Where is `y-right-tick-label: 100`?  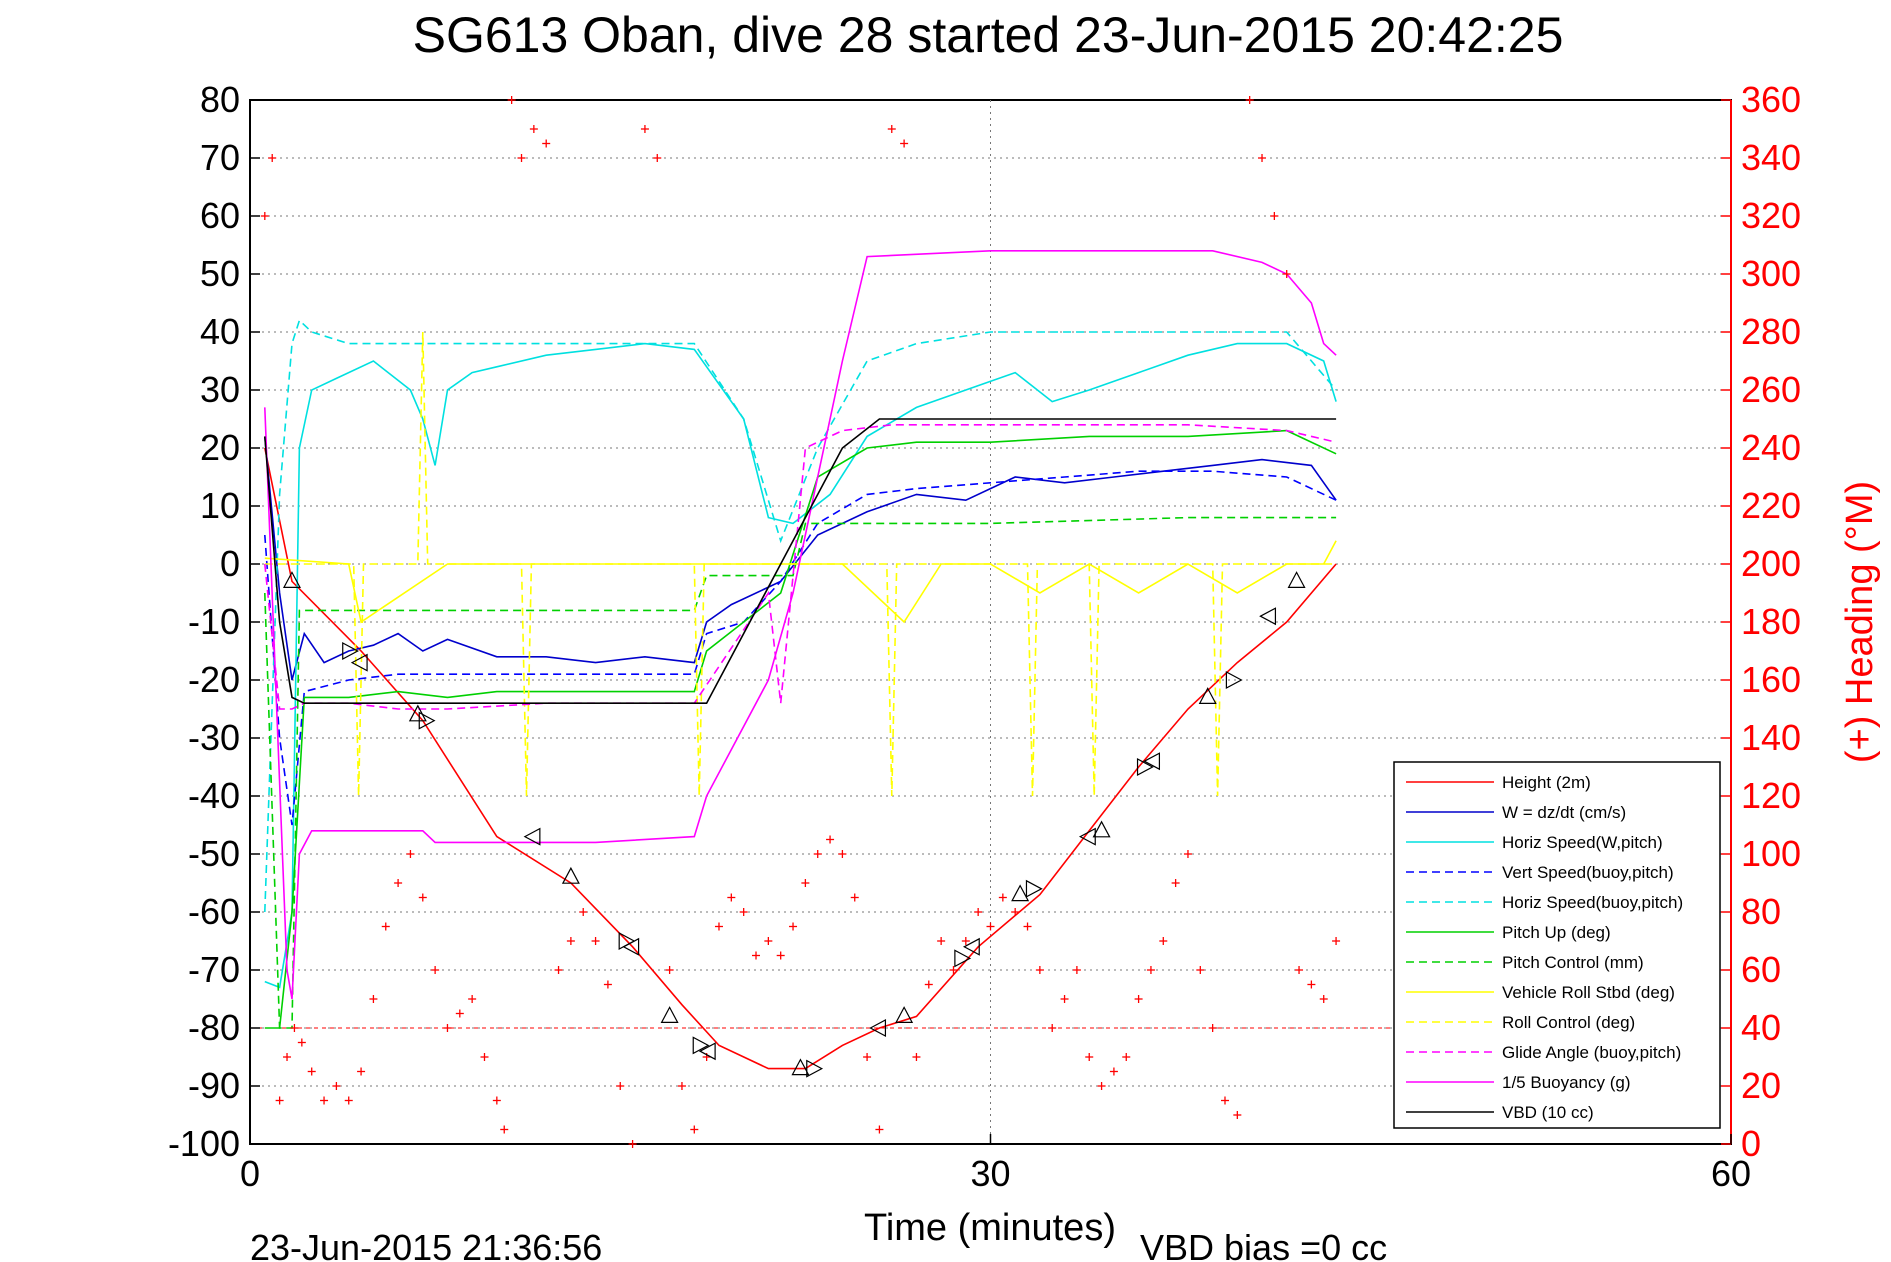
y-right-tick-label: 100 is located at coordinates (1771, 853).